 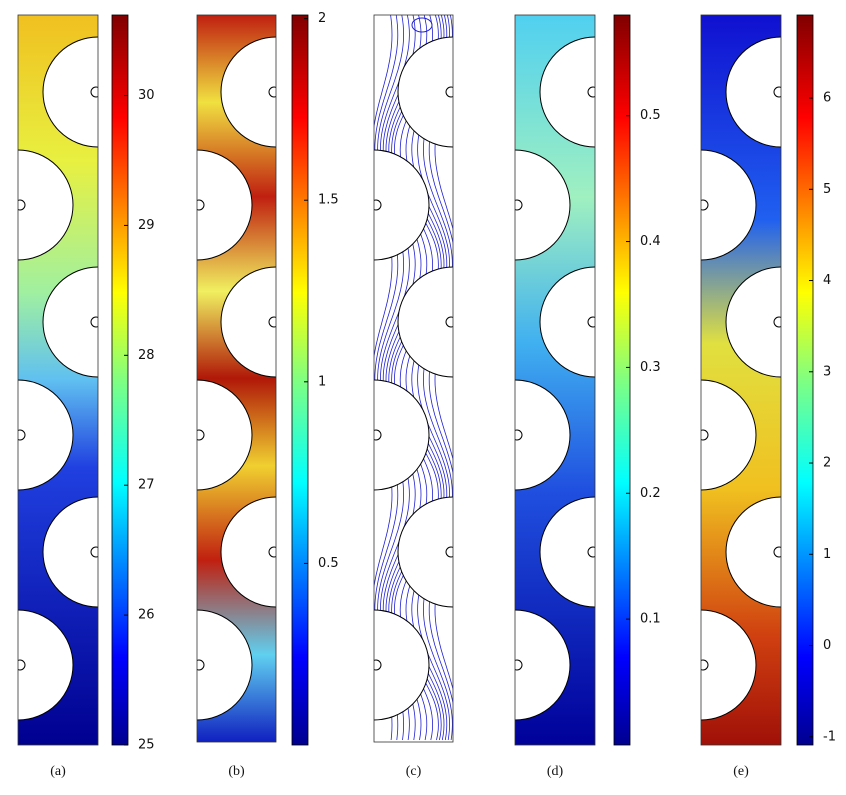 What do you see at coordinates (650, 367) in the screenshot?
I see `tick-label: 0.3` at bounding box center [650, 367].